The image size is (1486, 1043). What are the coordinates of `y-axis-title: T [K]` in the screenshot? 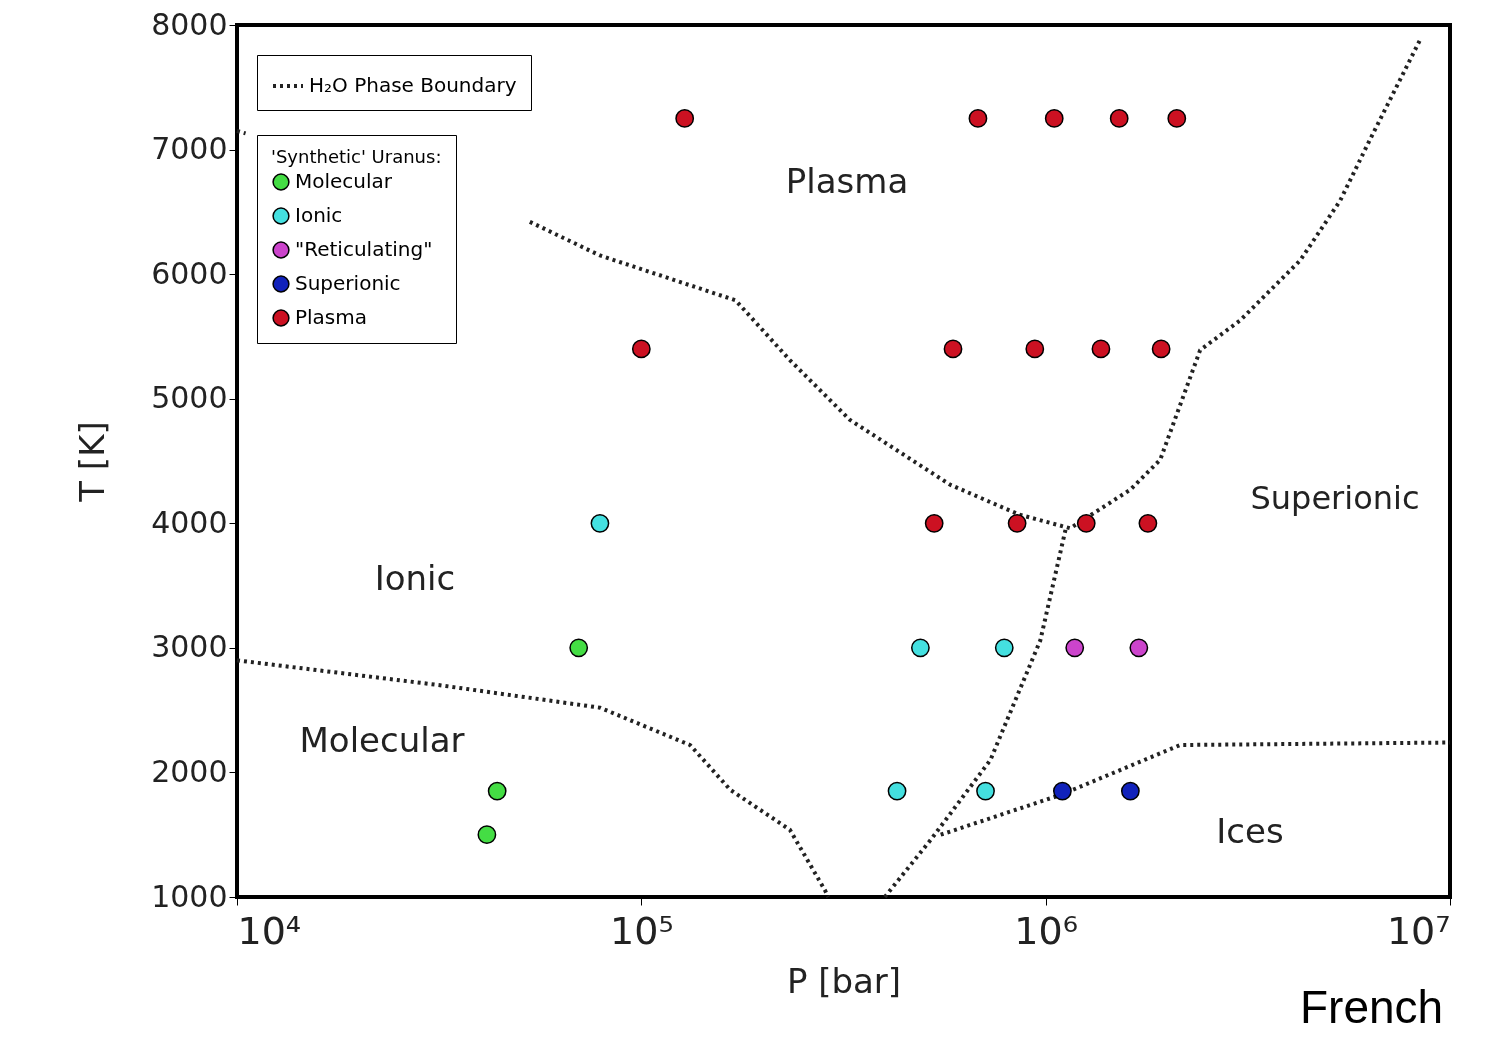 It's located at (92, 462).